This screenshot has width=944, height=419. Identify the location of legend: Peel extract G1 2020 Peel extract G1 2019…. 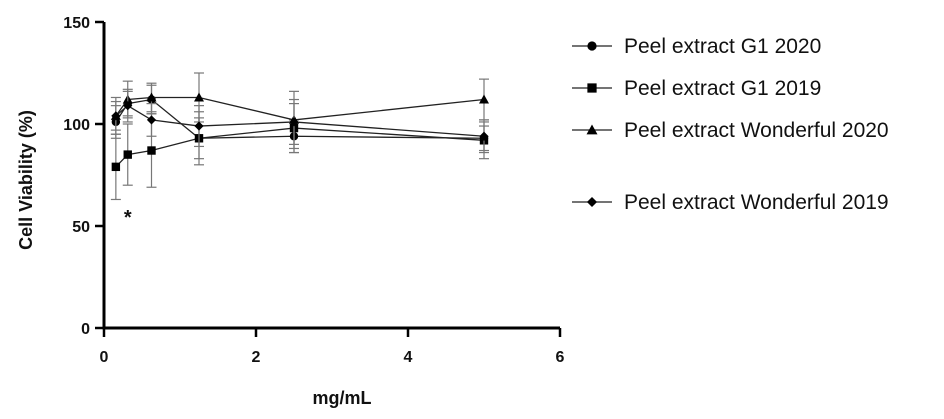
(730, 124).